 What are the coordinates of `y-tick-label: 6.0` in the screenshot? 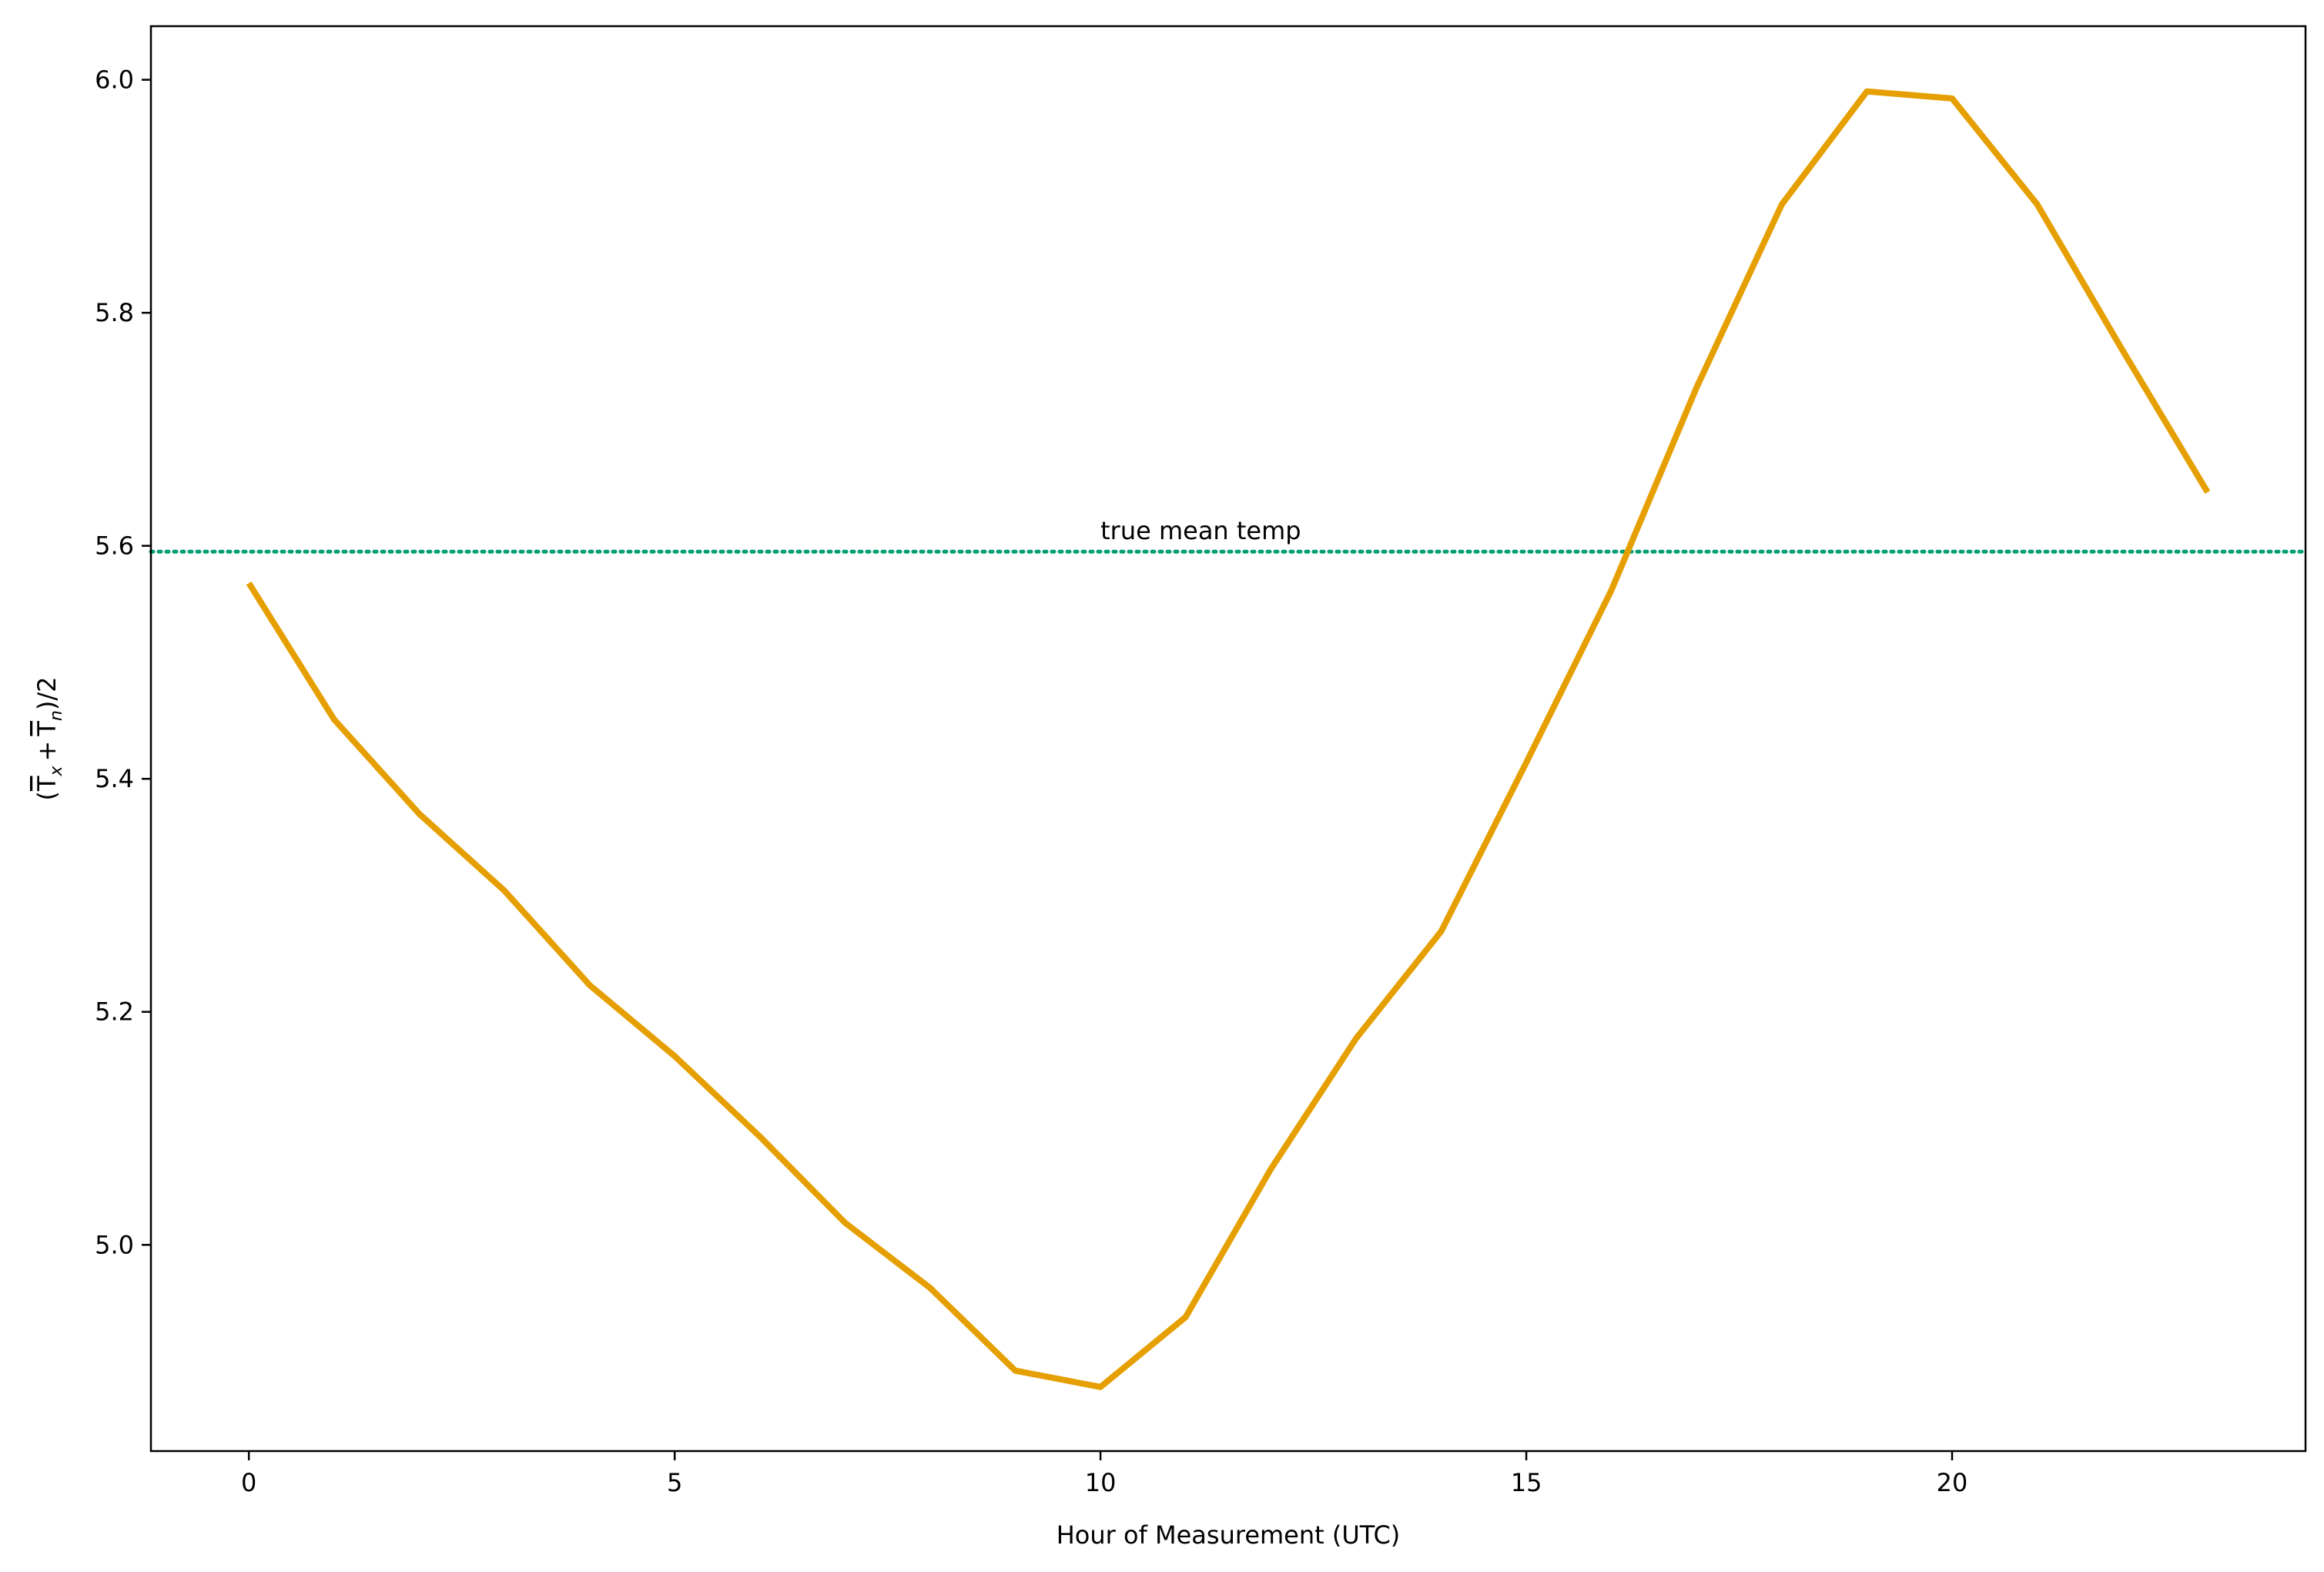 It's located at (114, 80).